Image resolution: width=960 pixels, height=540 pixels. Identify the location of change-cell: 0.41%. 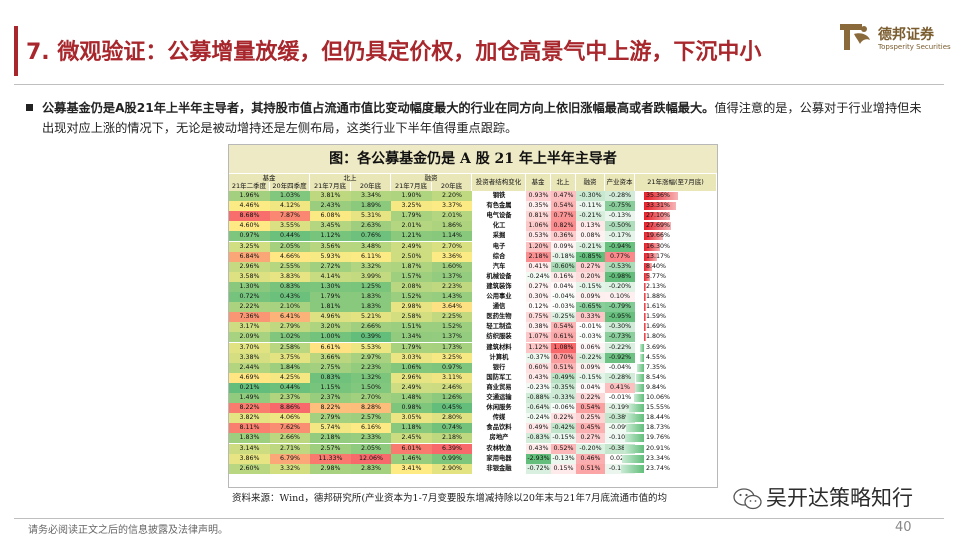
(620, 387).